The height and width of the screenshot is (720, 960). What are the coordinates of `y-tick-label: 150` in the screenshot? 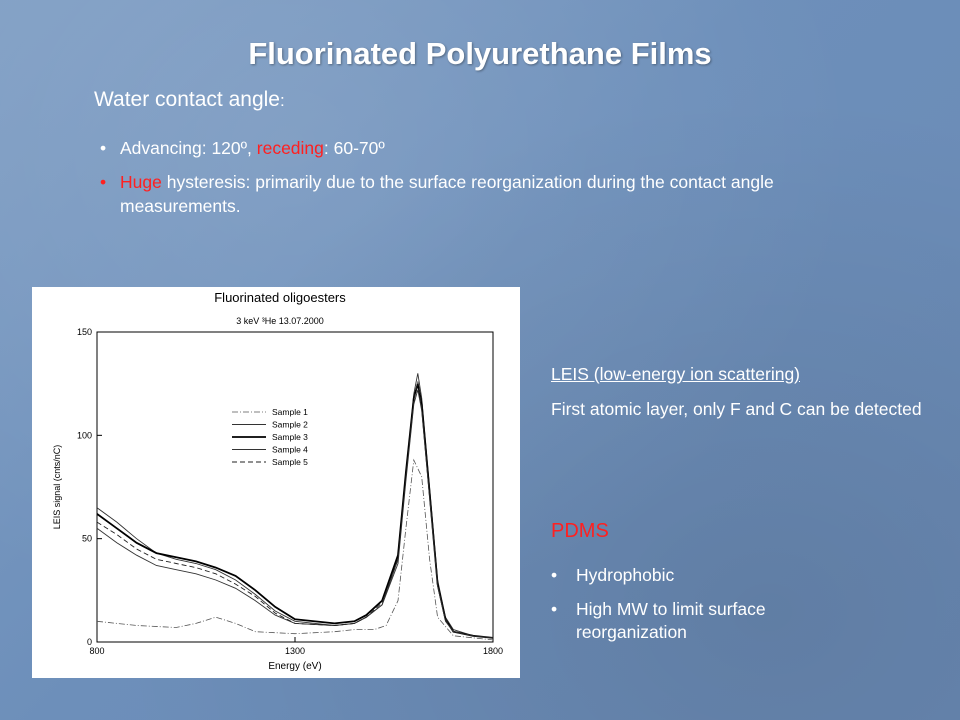 It's located at (84, 332).